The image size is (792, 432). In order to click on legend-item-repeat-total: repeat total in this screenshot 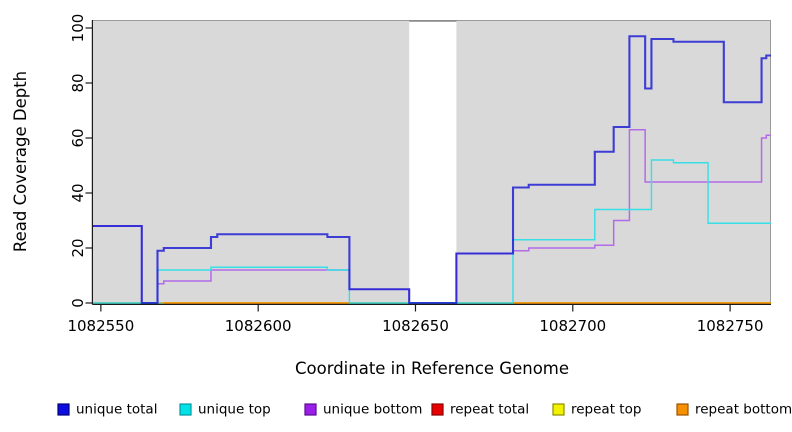, I will do `click(480, 410)`.